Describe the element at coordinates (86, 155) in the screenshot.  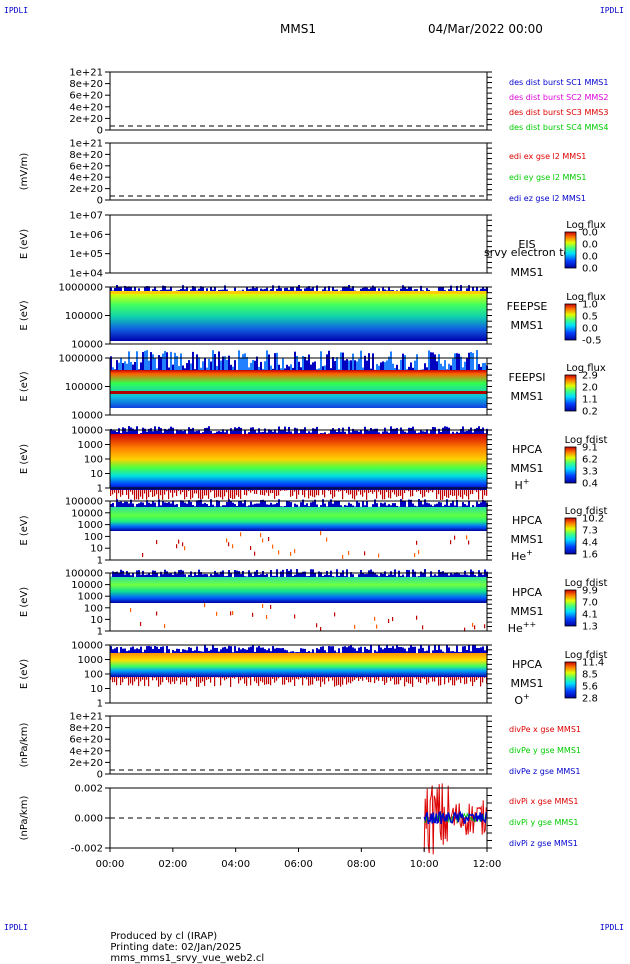
I see `y-tick-label: 8e+20` at that location.